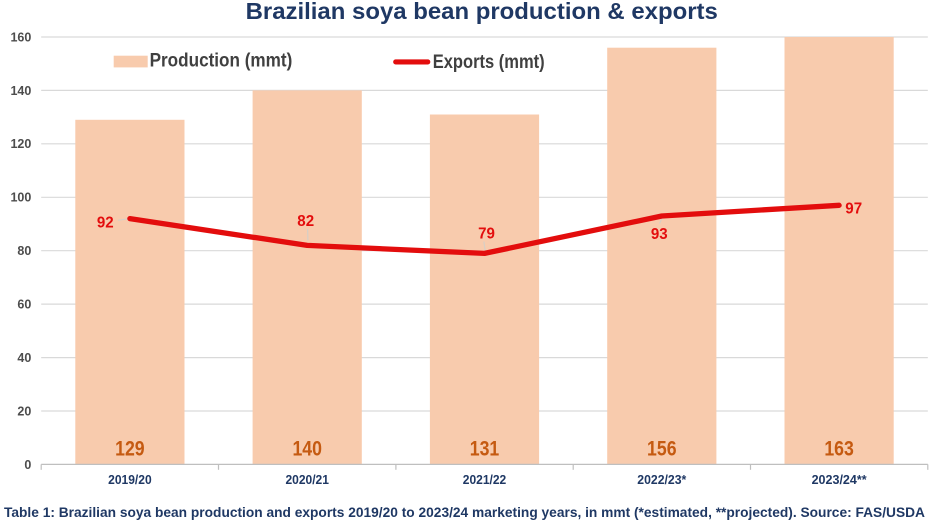 This screenshot has width=943, height=521. Describe the element at coordinates (24, 358) in the screenshot. I see `svg-text: 40` at that location.